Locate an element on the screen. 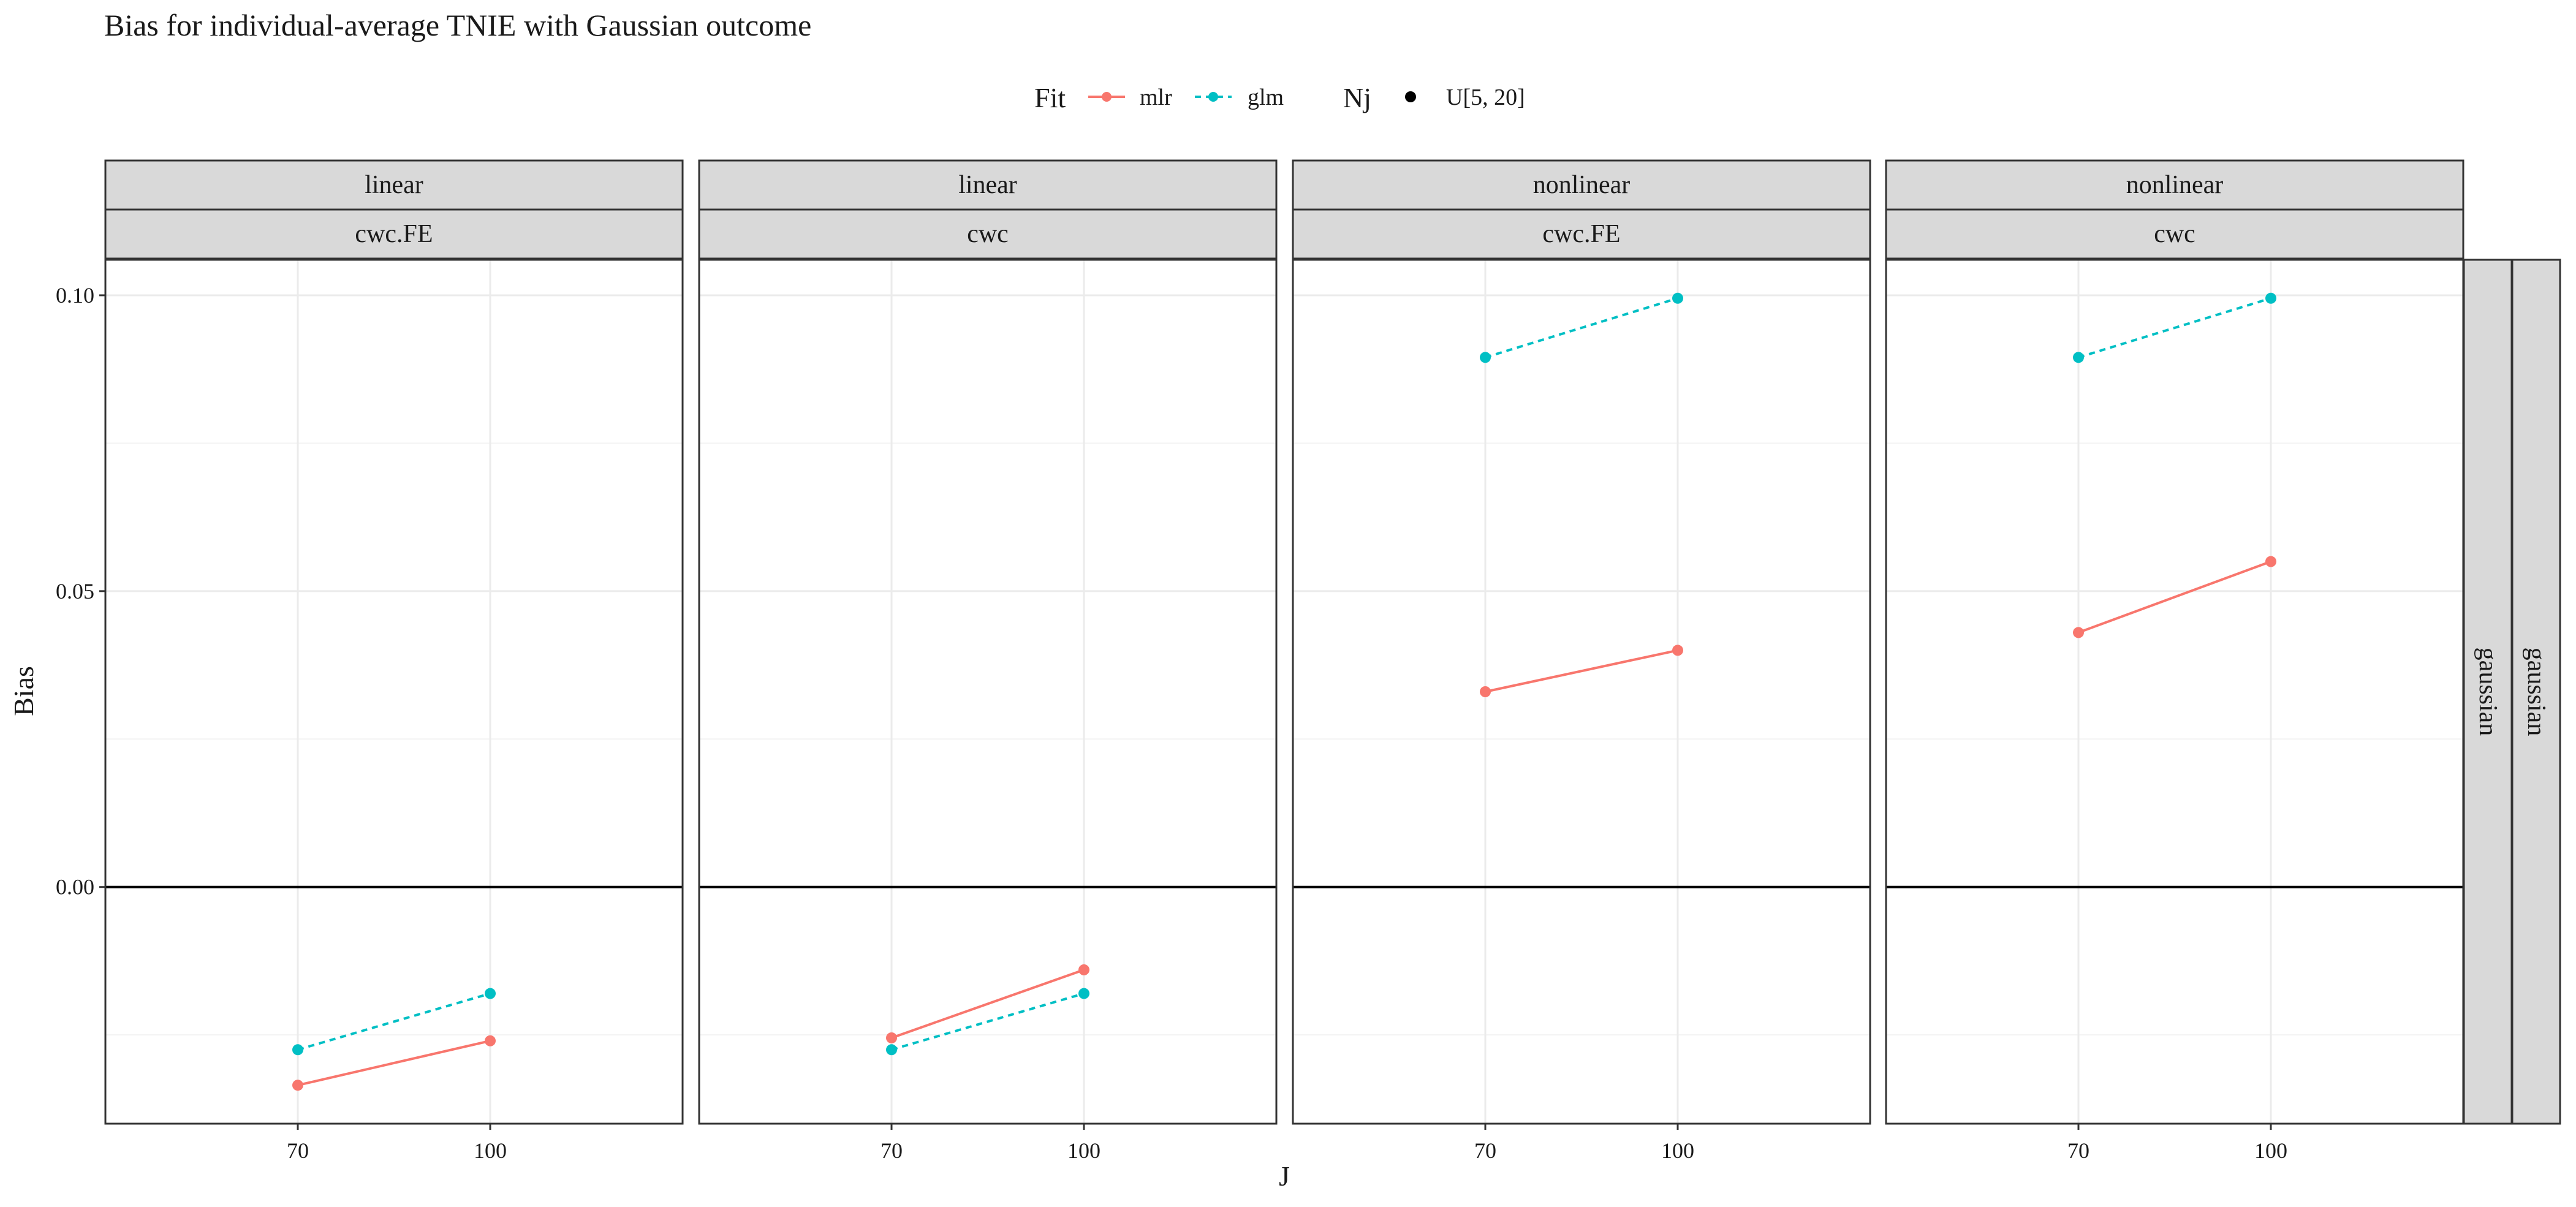  row-strips: gaussian gaussian is located at coordinates (2512, 692).